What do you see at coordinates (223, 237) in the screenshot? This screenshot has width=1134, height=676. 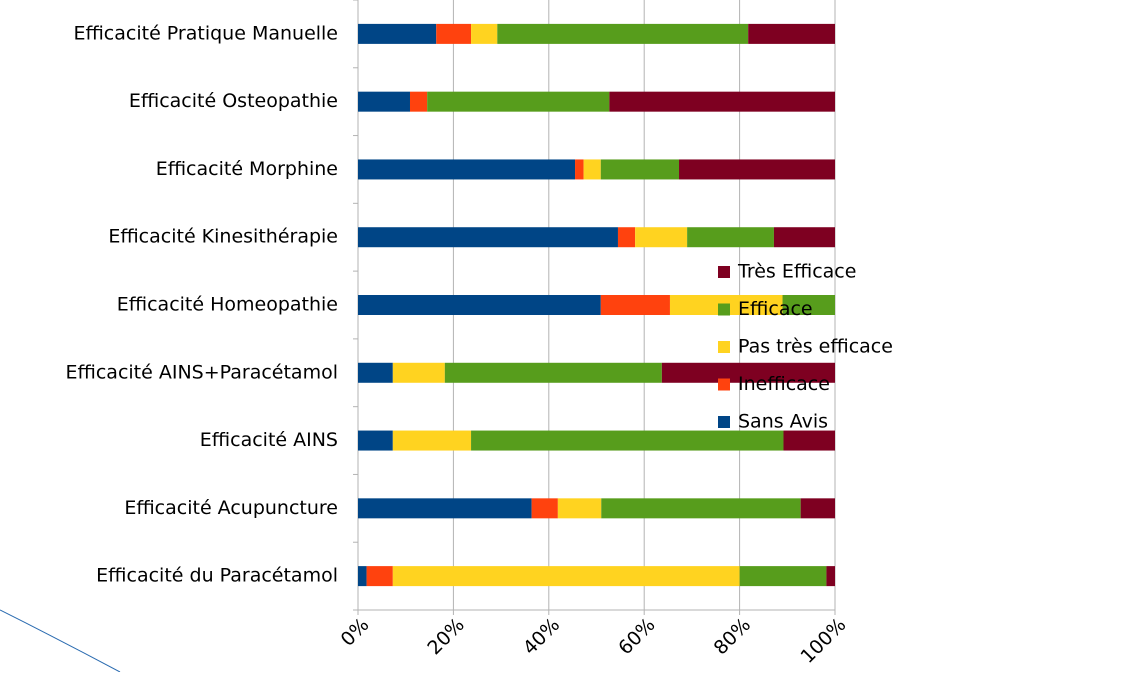 I see `y-tick-label: Efficacité Kinesithérapie` at bounding box center [223, 237].